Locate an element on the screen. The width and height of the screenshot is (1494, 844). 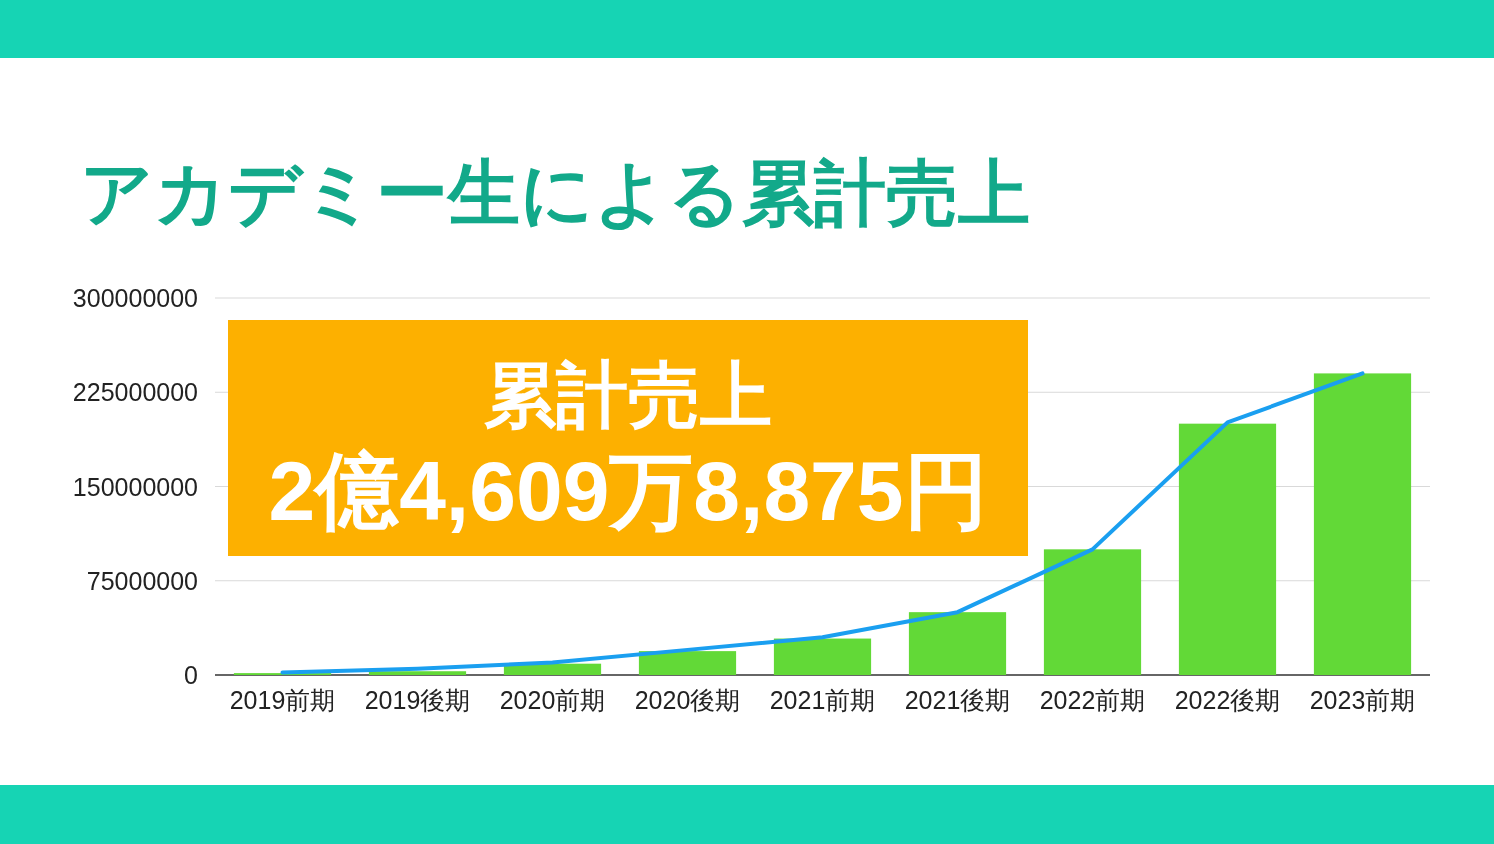
x-tick-label: 2023前期 is located at coordinates (1362, 700).